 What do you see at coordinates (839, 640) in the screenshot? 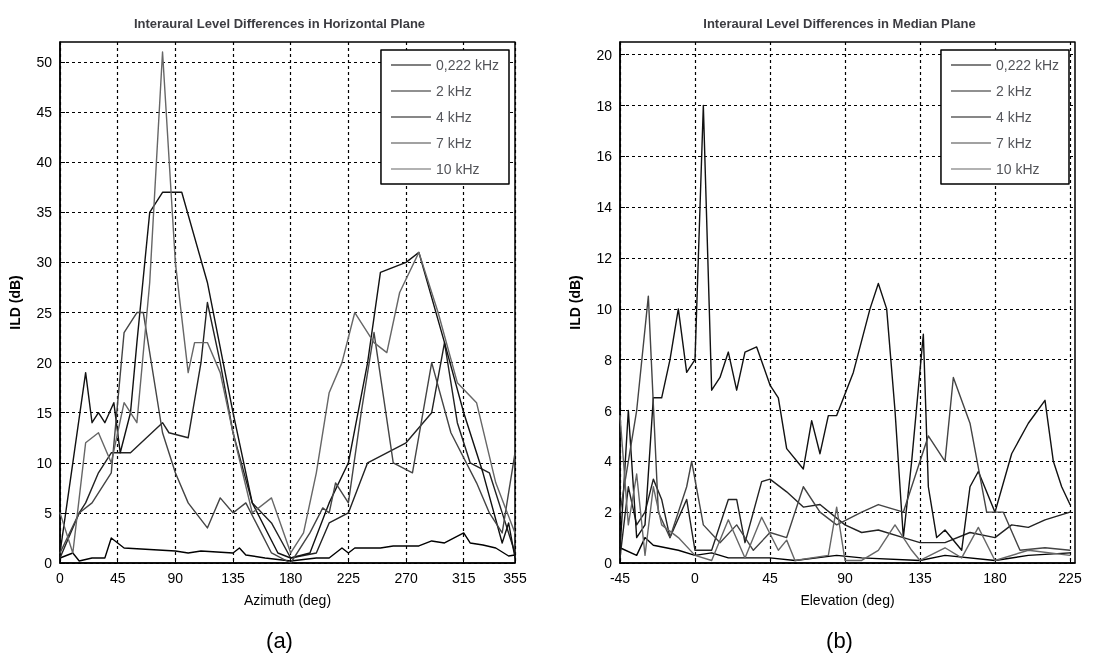
I see `text: (b)` at bounding box center [839, 640].